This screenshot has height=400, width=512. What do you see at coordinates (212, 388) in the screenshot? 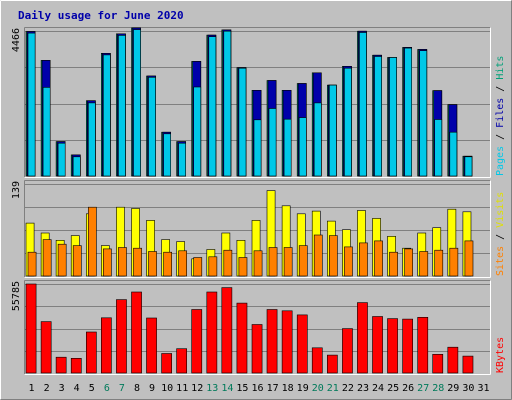
I see `x-tick-label: 13` at bounding box center [212, 388].